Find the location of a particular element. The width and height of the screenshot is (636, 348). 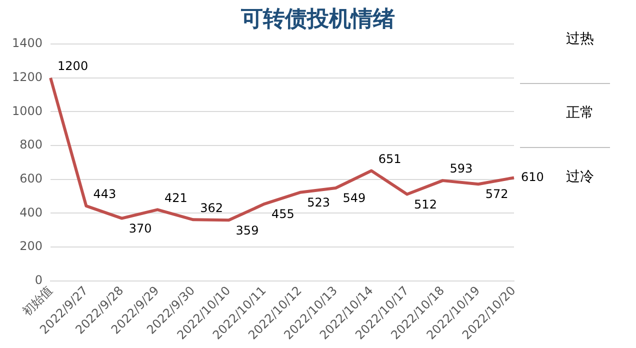

data-label: 421 is located at coordinates (176, 197).